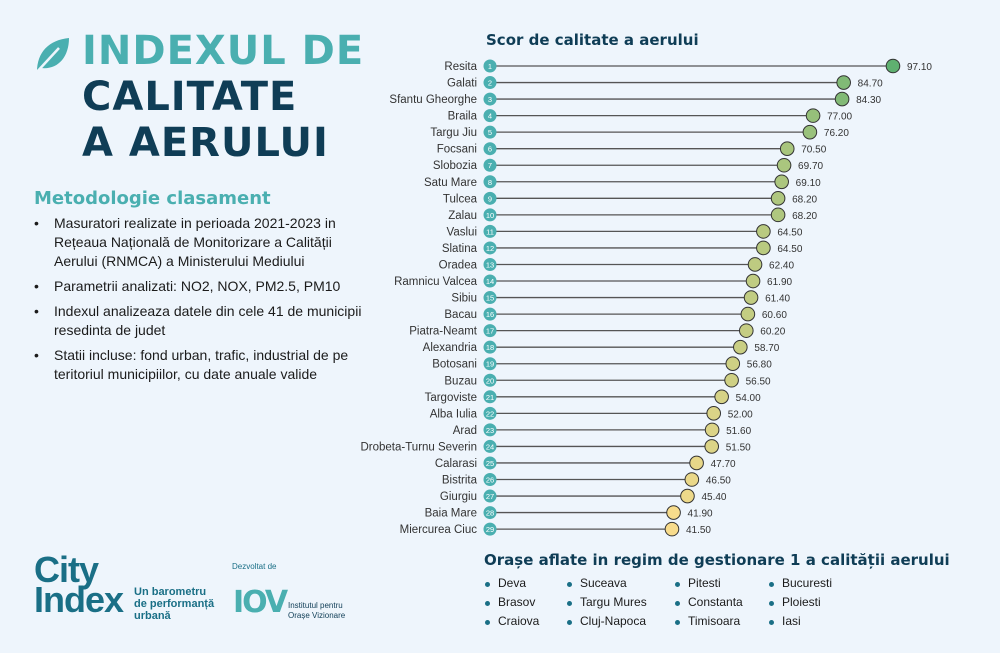 The height and width of the screenshot is (653, 1000). I want to click on category-label: Giurgiu, so click(458, 497).